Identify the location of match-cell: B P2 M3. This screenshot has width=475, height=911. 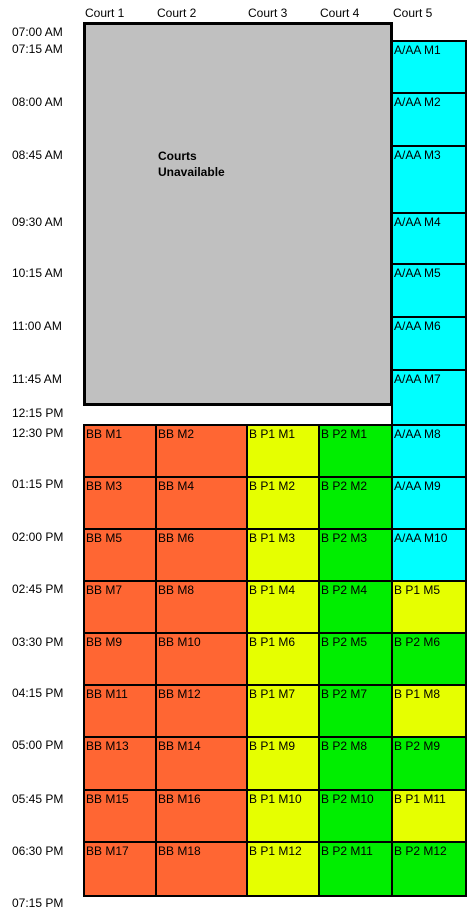
(355, 555).